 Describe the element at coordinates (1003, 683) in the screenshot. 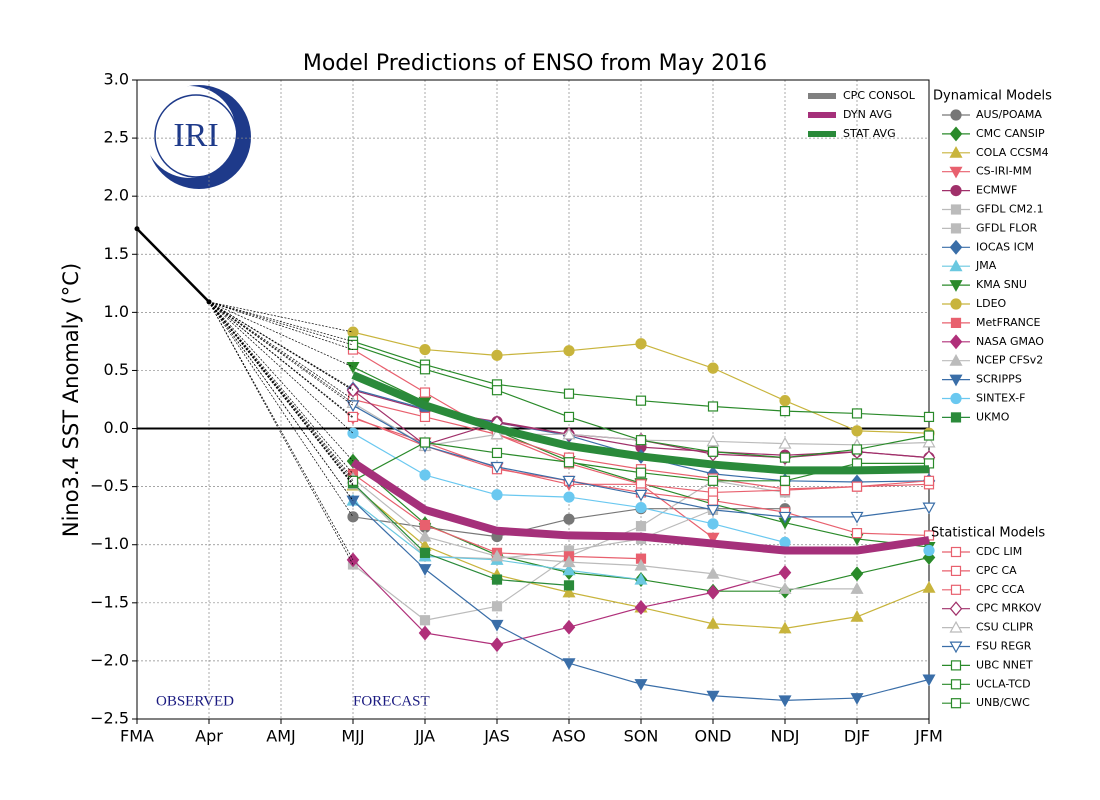

I see `legend-label: UCLA-TCD` at that location.